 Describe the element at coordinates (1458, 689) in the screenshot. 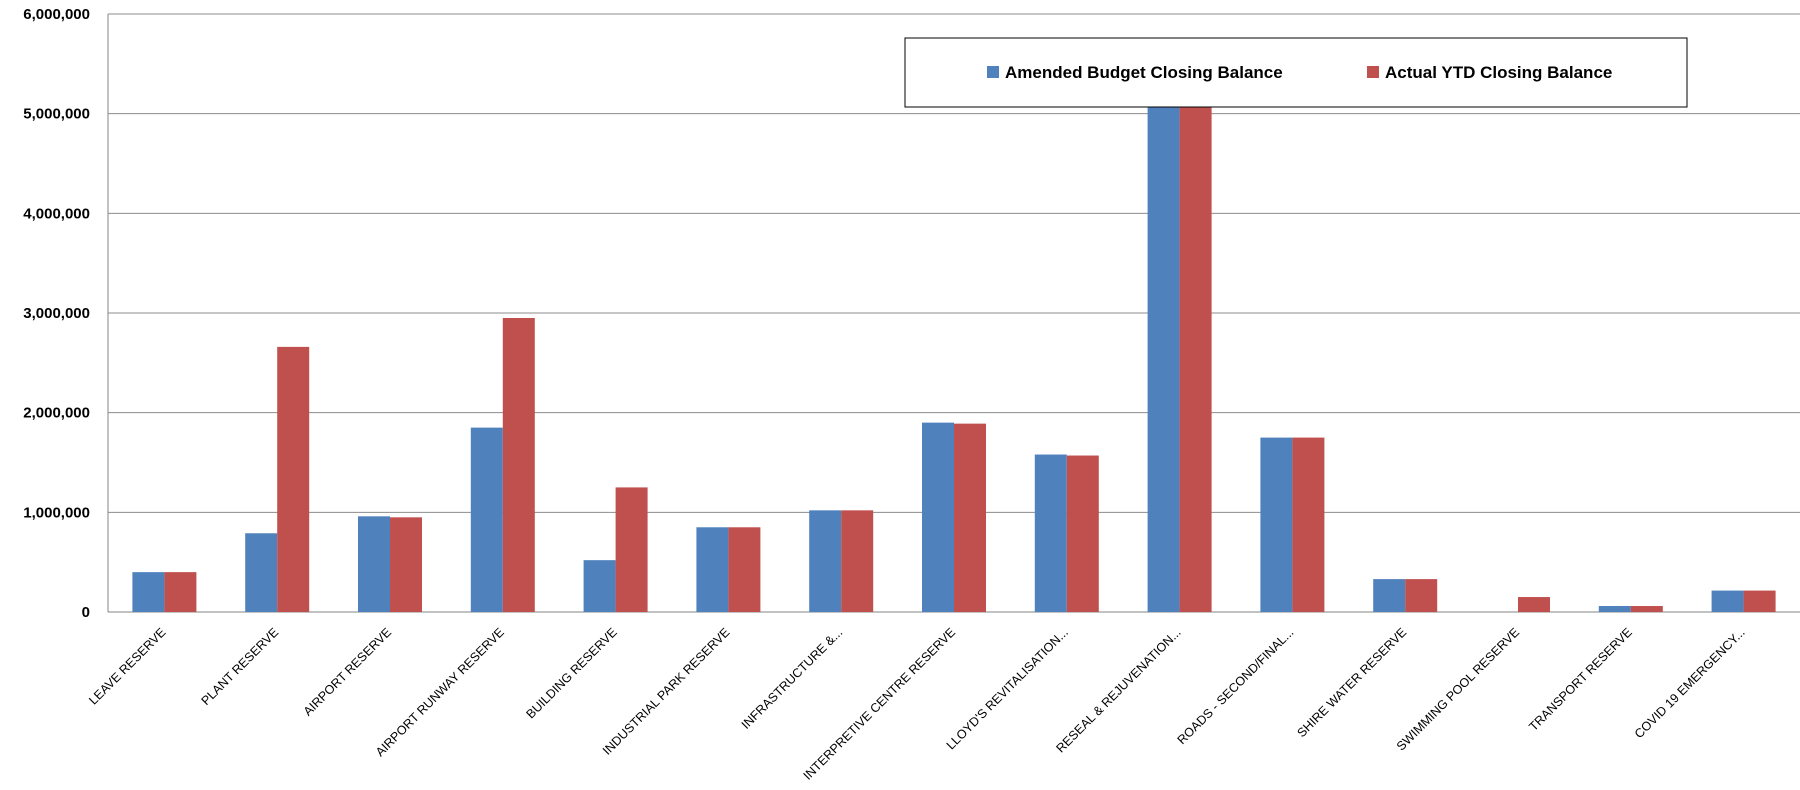

I see `x-tick-label: SWIMMING POOL RESERVE` at that location.